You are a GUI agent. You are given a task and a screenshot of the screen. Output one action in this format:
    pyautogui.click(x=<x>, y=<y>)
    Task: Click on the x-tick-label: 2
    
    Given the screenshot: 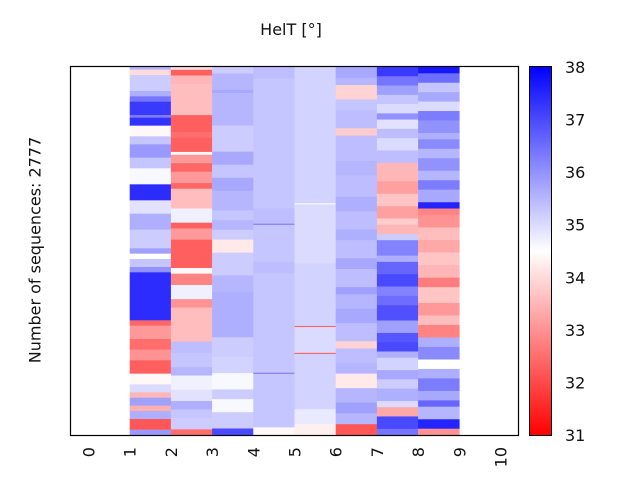 What is the action you would take?
    pyautogui.click(x=171, y=452)
    